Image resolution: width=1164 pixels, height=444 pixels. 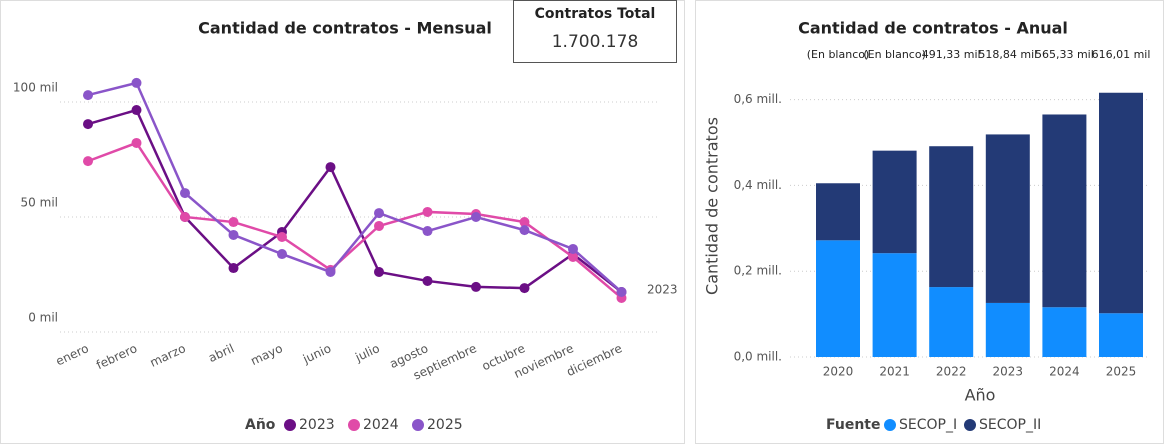 I want to click on x-tick-label: marzo, so click(x=168, y=355).